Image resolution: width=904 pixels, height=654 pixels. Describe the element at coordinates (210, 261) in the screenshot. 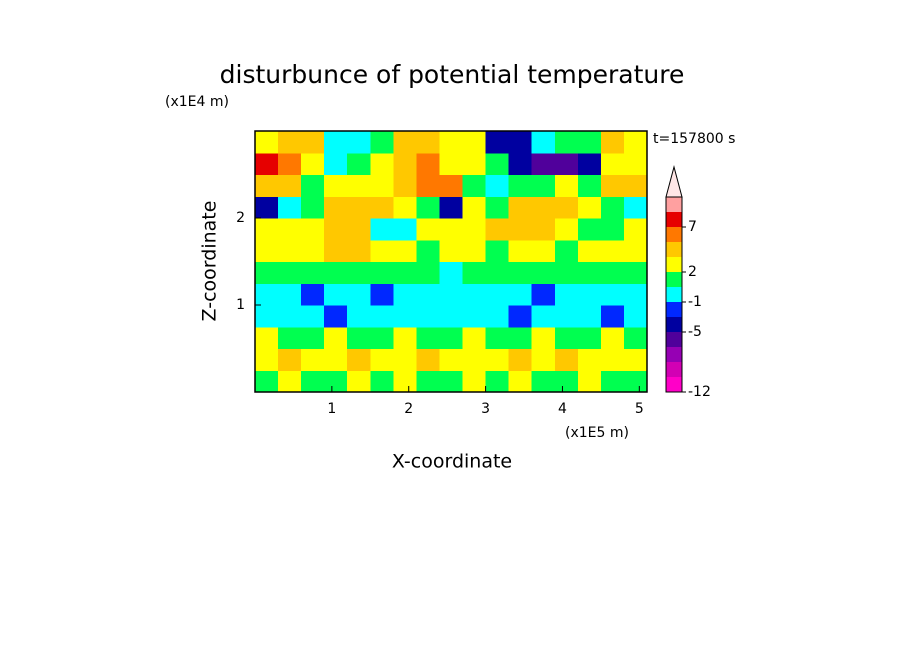

I see `y-axis-label: Z-coordinate` at that location.